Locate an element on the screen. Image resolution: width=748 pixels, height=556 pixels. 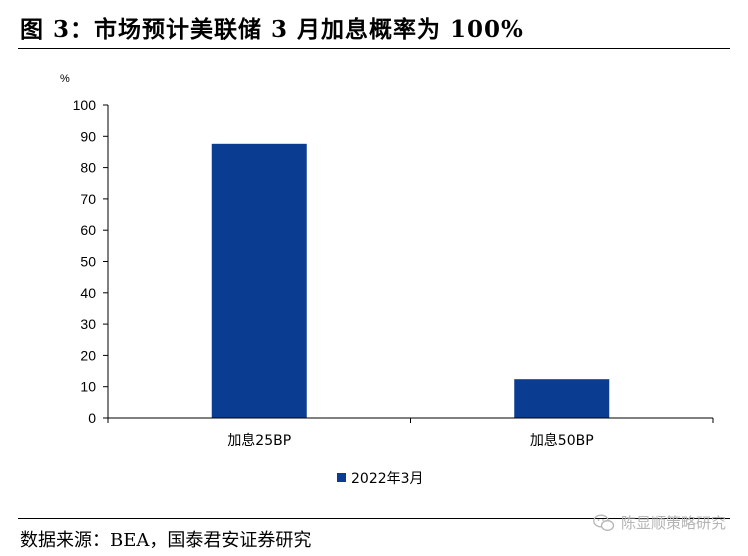
y-tick-label: 80 is located at coordinates (88, 168).